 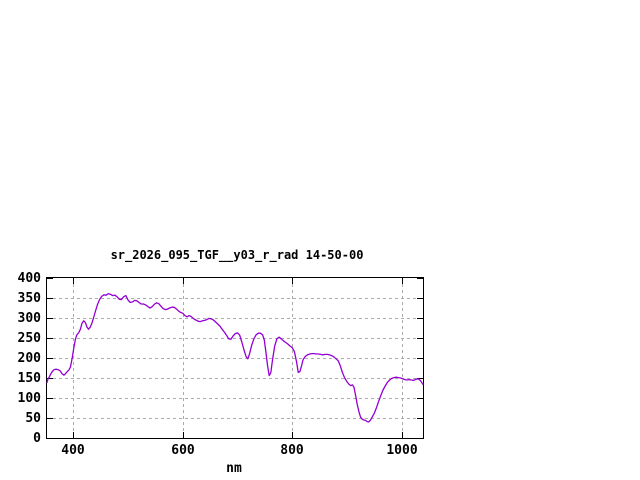 I want to click on x-tick-label: 800, so click(x=292, y=450).